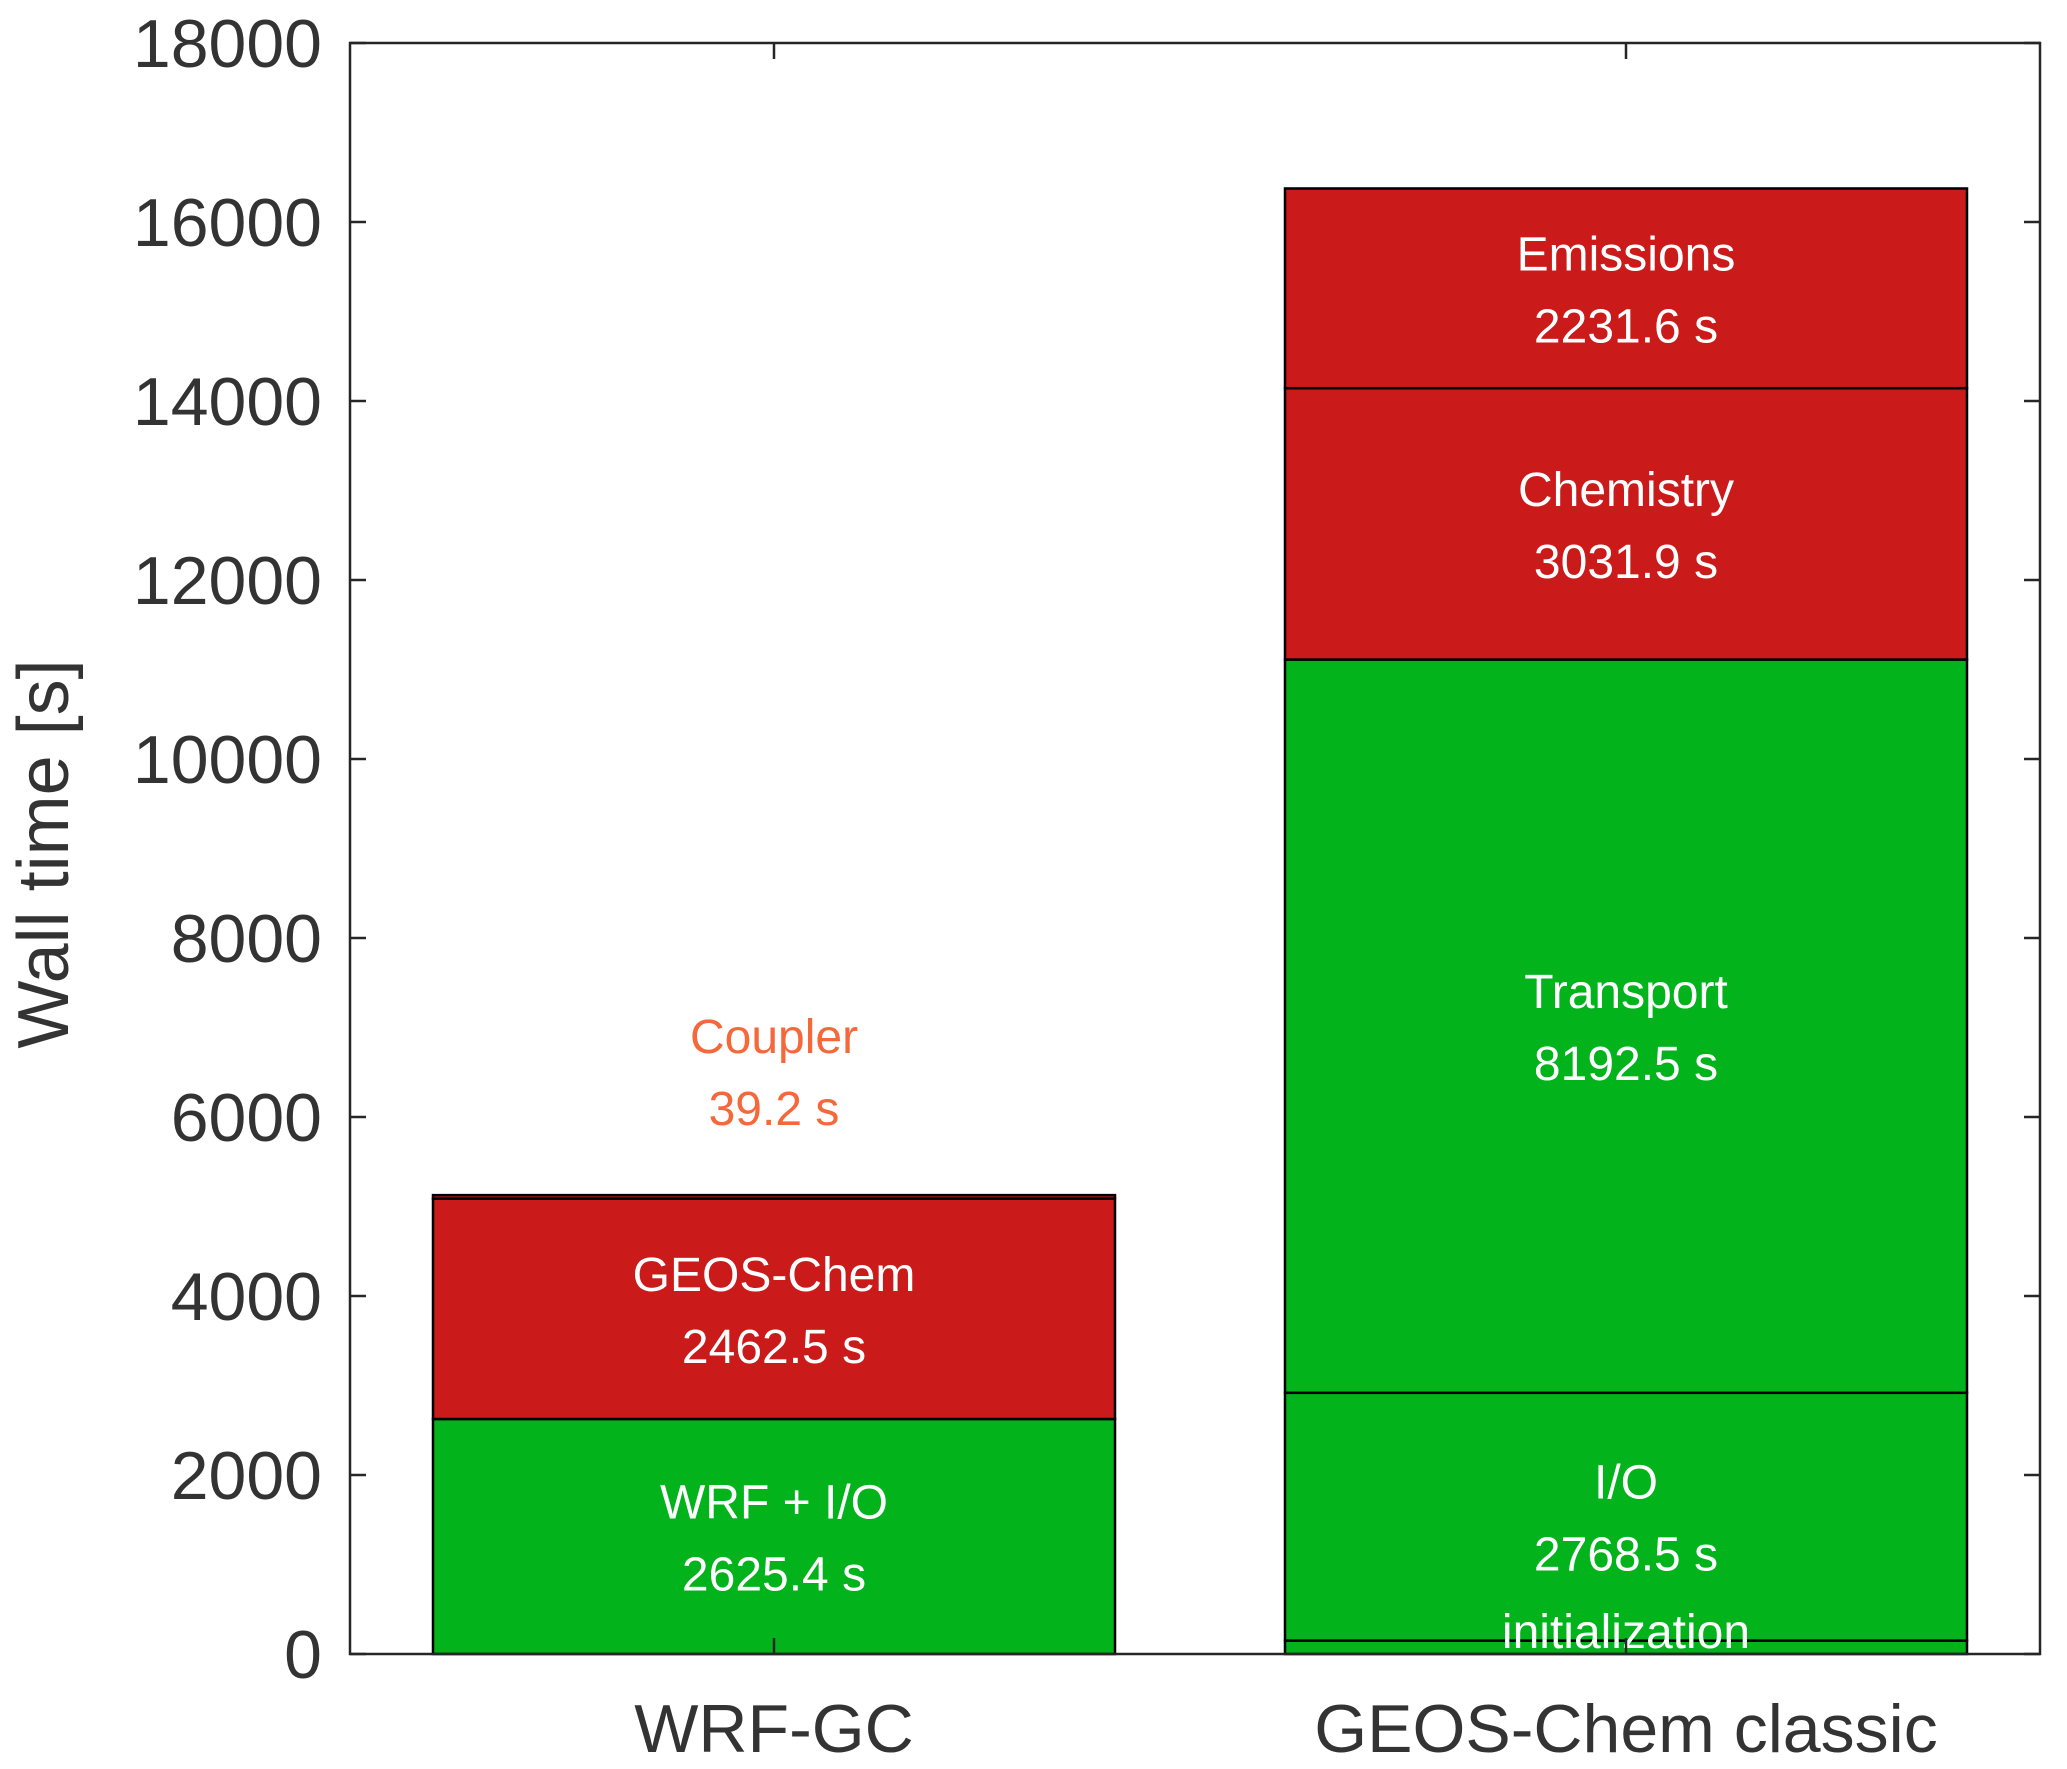 The height and width of the screenshot is (1769, 2067). I want to click on x-tick-label-wrf-gc: WRF-GC, so click(773, 1729).